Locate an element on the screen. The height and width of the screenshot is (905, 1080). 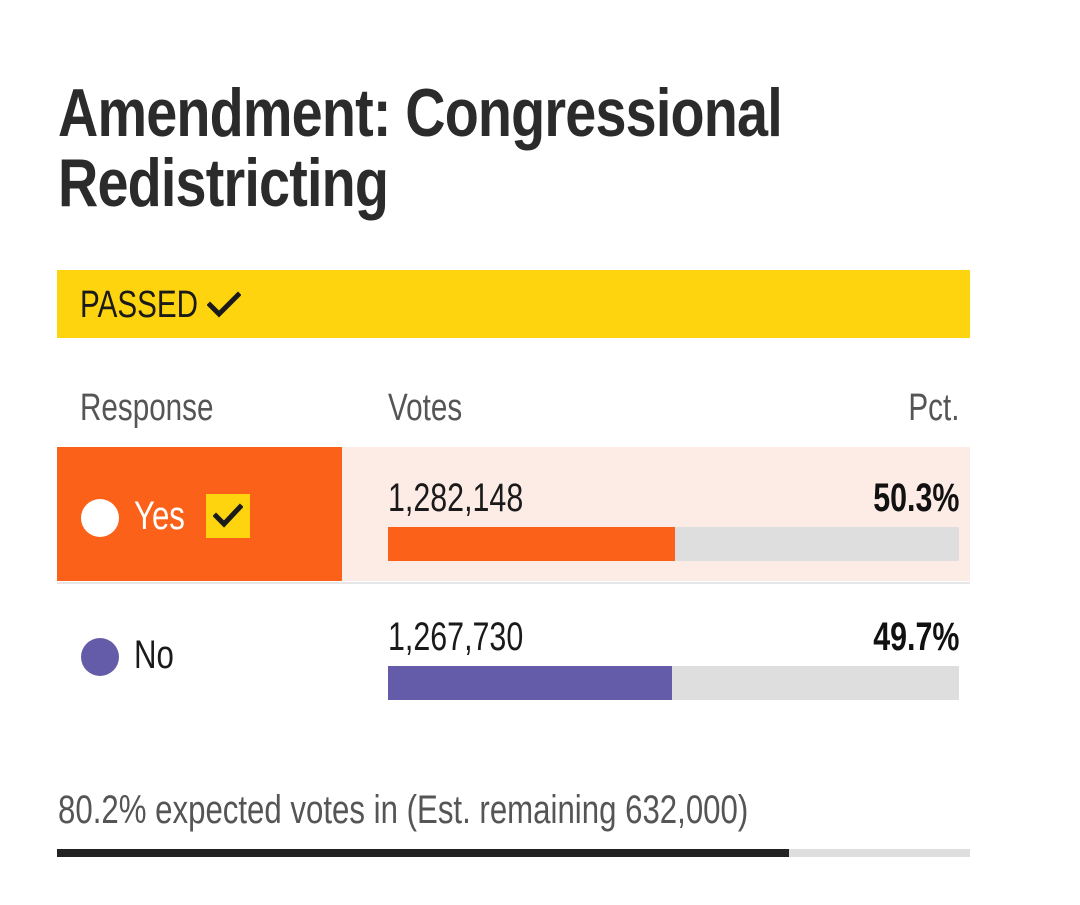
expected-votes-progress-track is located at coordinates (513, 853).